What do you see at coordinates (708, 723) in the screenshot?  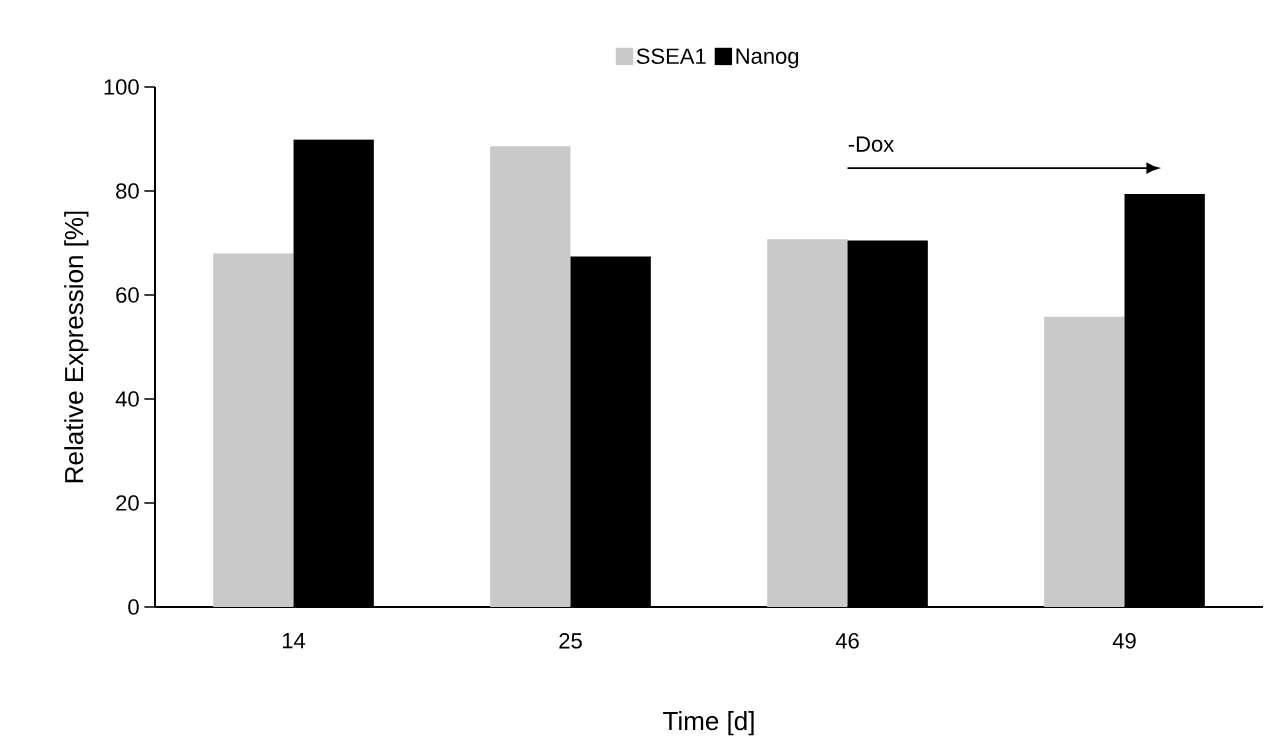 I see `x-axis-title: Time [d]` at bounding box center [708, 723].